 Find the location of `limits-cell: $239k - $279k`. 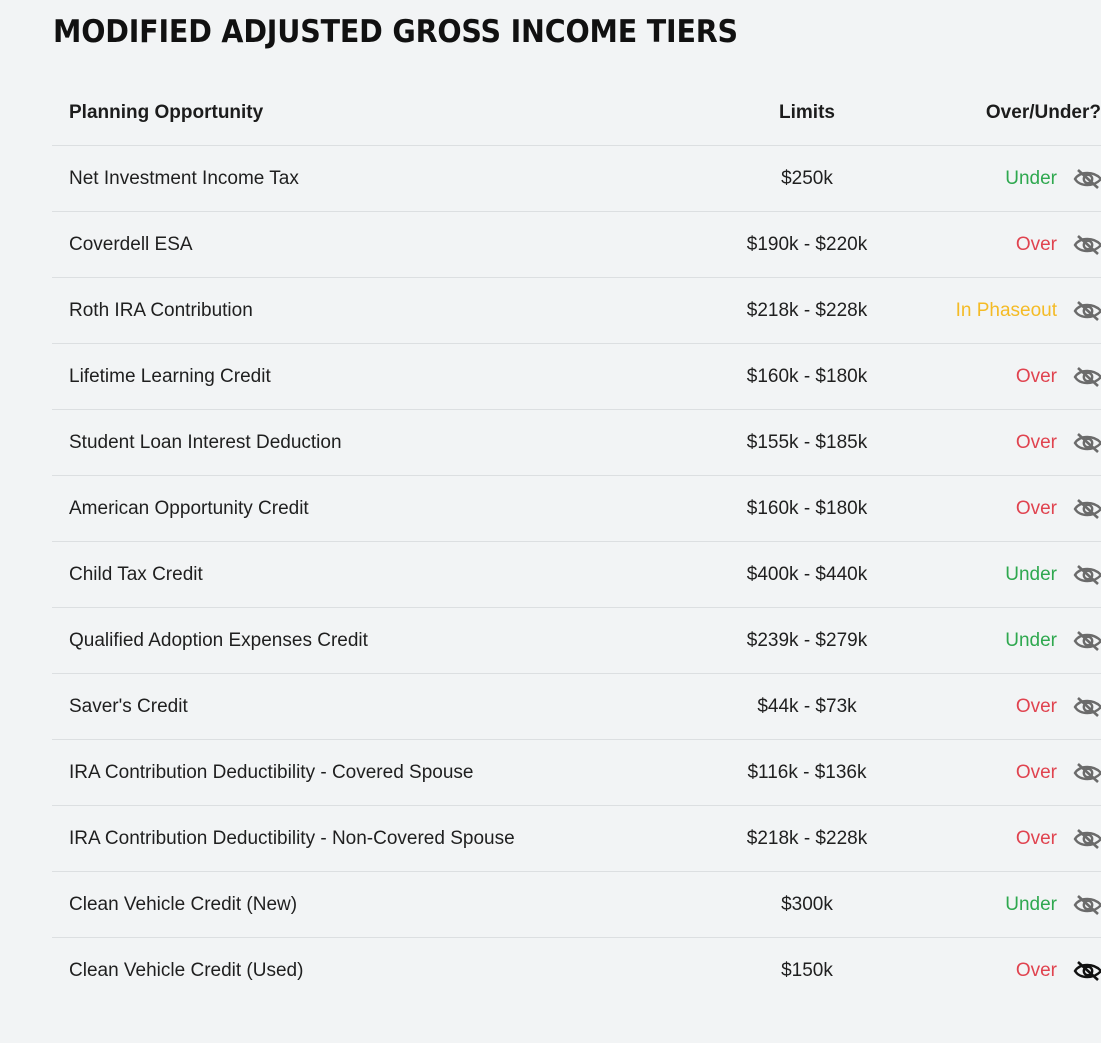

limits-cell: $239k - $279k is located at coordinates (807, 640).